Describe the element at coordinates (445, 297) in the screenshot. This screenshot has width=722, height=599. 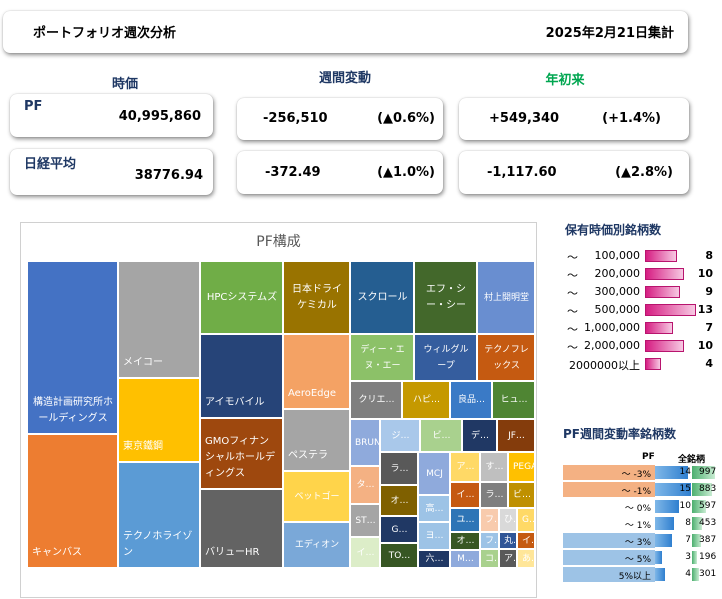
I see `treemap-tile: エフ・シー・シー` at that location.